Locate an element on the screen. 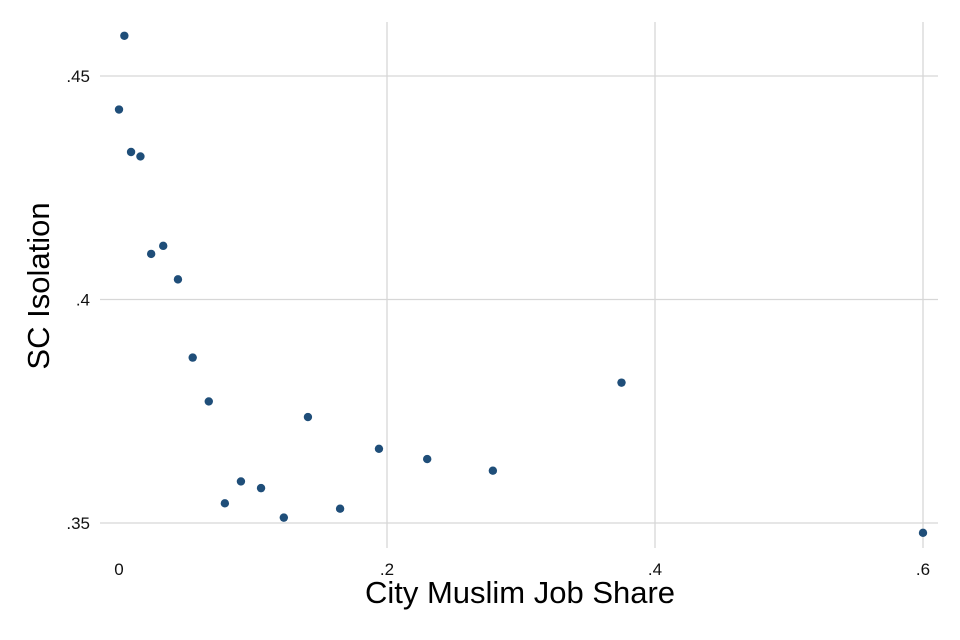  y-tick-label: .45 is located at coordinates (78, 76).